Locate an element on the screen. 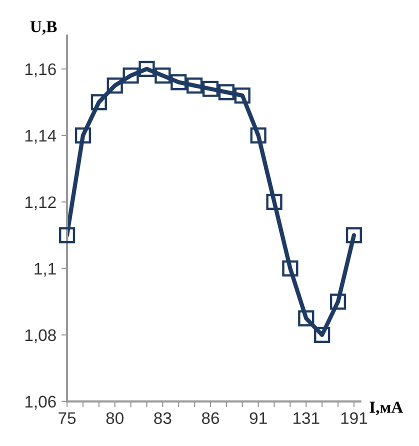 The image size is (419, 446). y-tick-label: 1,08 is located at coordinates (40, 336).